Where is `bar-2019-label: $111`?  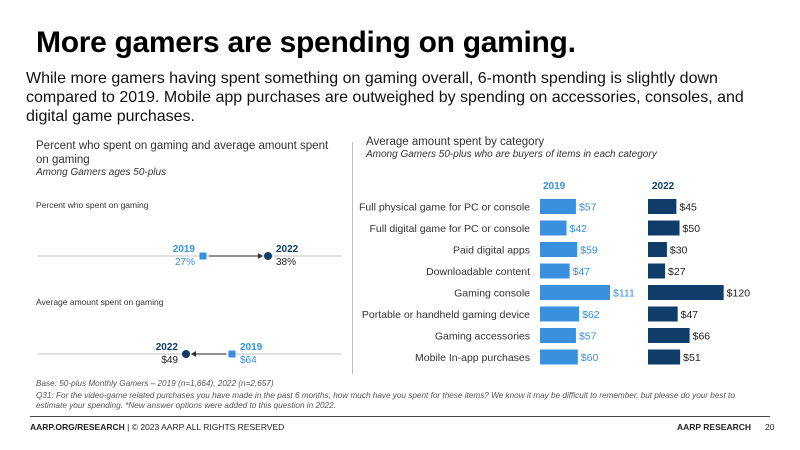
bar-2019-label: $111 is located at coordinates (624, 294).